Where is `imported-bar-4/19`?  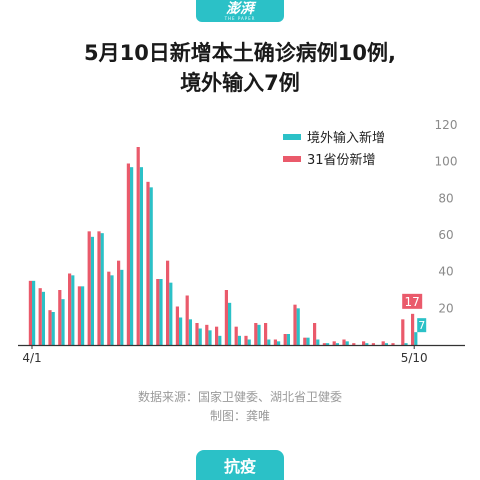 imported-bar-4/19 is located at coordinates (210, 337).